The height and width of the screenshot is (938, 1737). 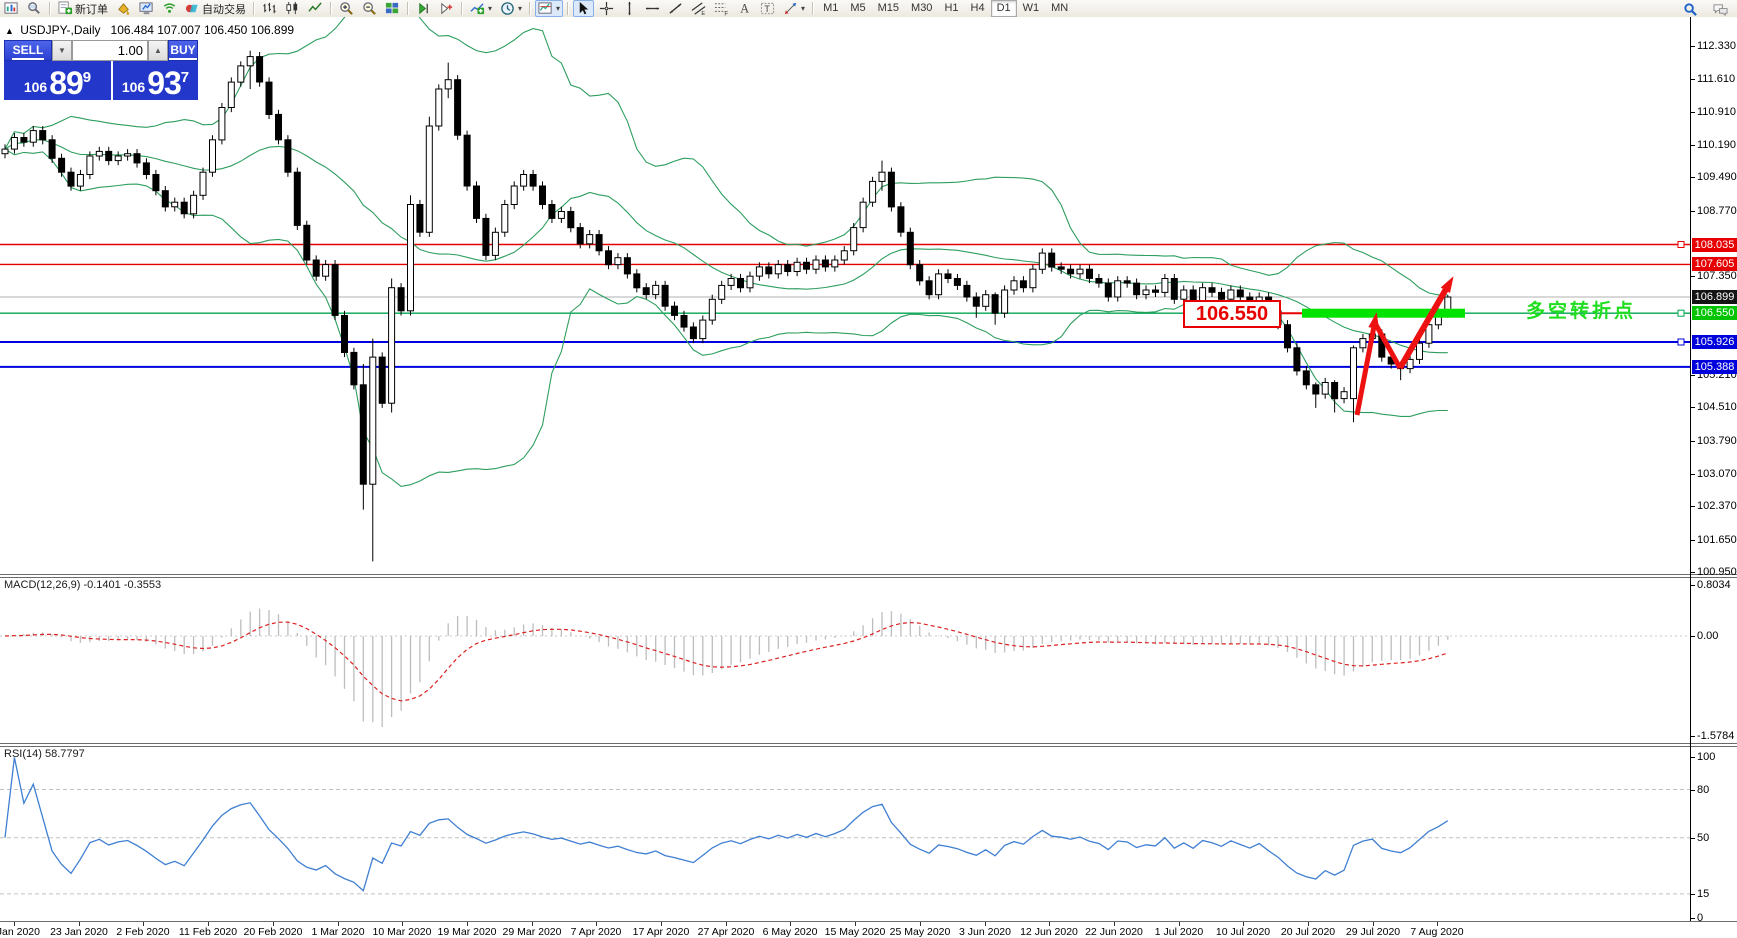 What do you see at coordinates (20, 932) in the screenshot?
I see `date-label: 4 Jan 2020` at bounding box center [20, 932].